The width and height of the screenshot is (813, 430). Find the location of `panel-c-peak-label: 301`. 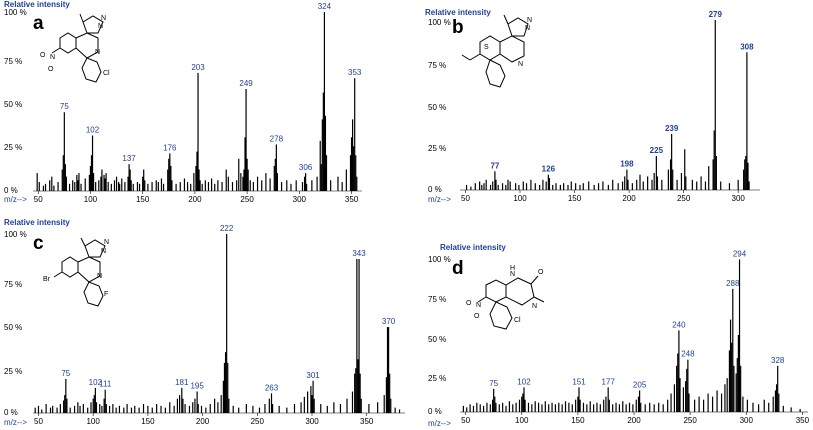

panel-c-peak-label: 301 is located at coordinates (313, 375).